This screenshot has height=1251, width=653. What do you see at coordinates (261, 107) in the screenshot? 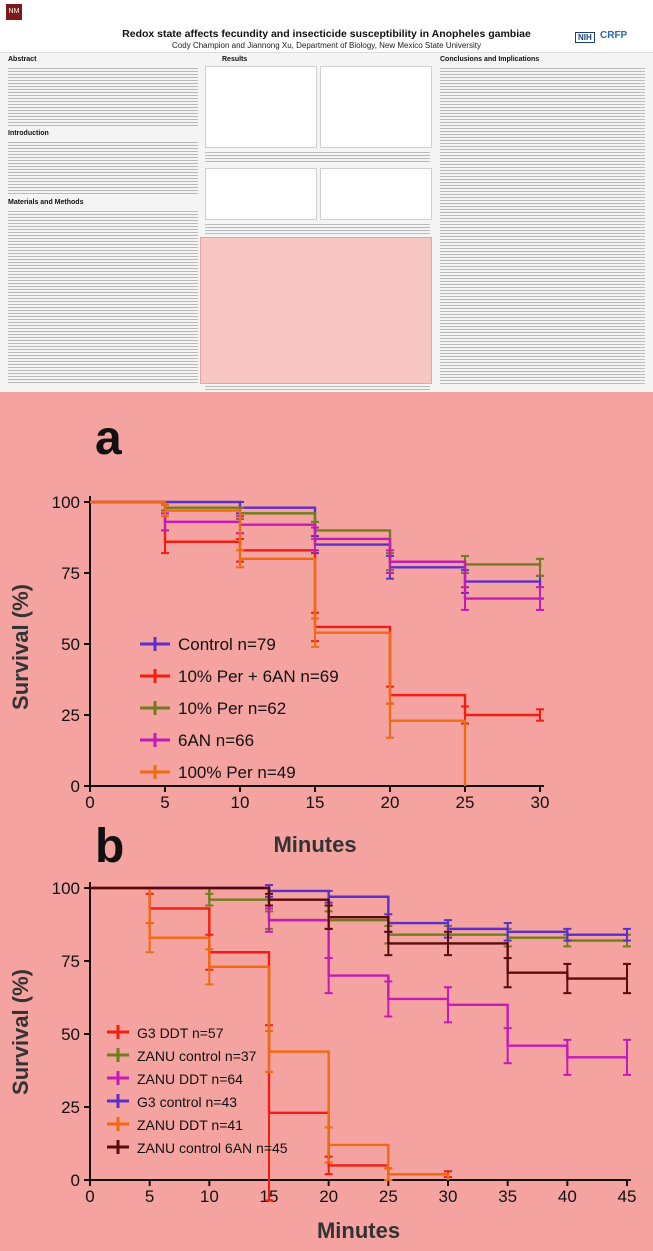
I see `egg-number-figure-a` at bounding box center [261, 107].